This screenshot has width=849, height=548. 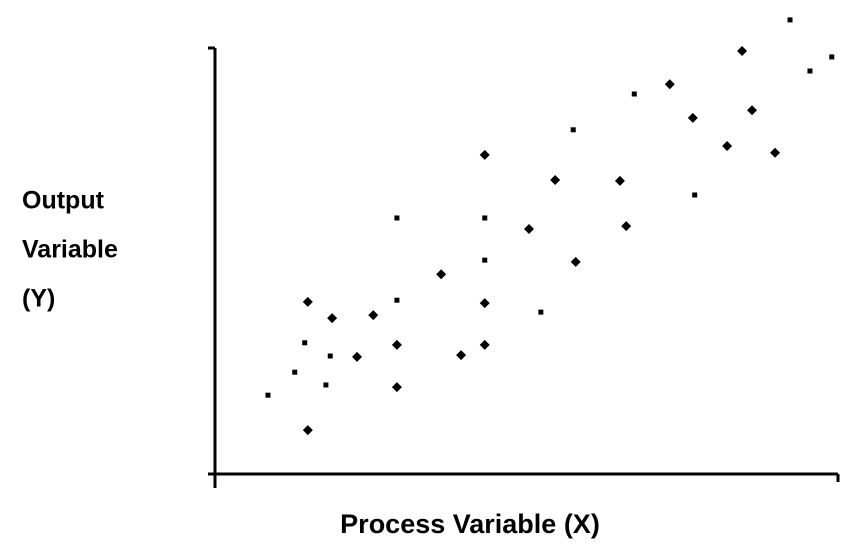 I want to click on x-axis-label: Process Variable (X), so click(x=470, y=524).